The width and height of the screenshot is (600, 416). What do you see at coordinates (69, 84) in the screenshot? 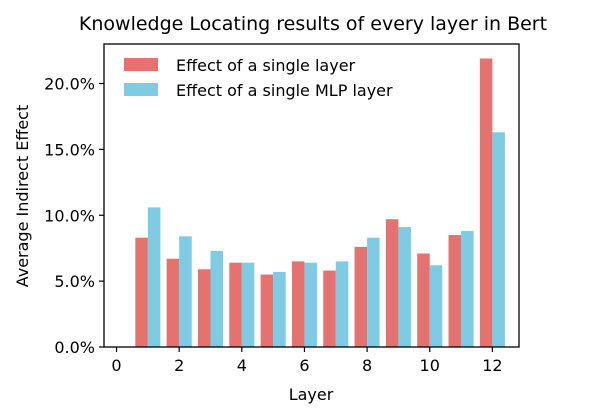
I see `y-tick-label-20: 20.0%` at bounding box center [69, 84].